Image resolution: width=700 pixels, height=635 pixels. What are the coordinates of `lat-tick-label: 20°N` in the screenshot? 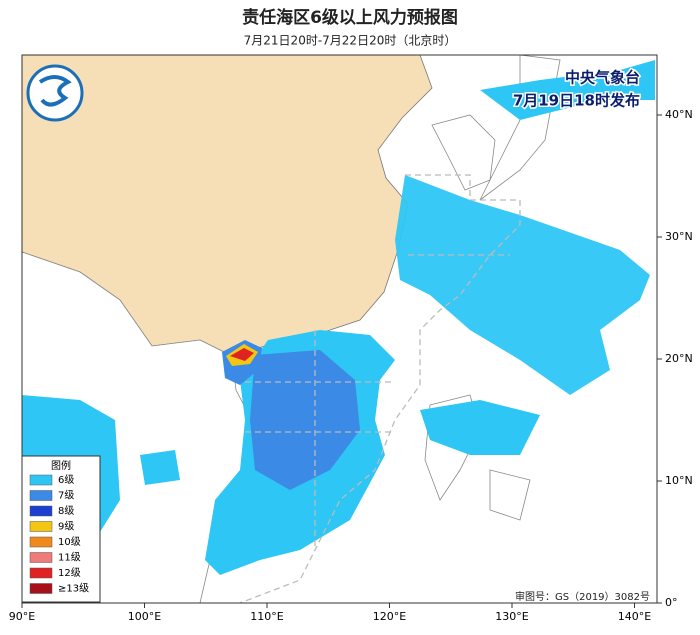 It's located at (679, 358).